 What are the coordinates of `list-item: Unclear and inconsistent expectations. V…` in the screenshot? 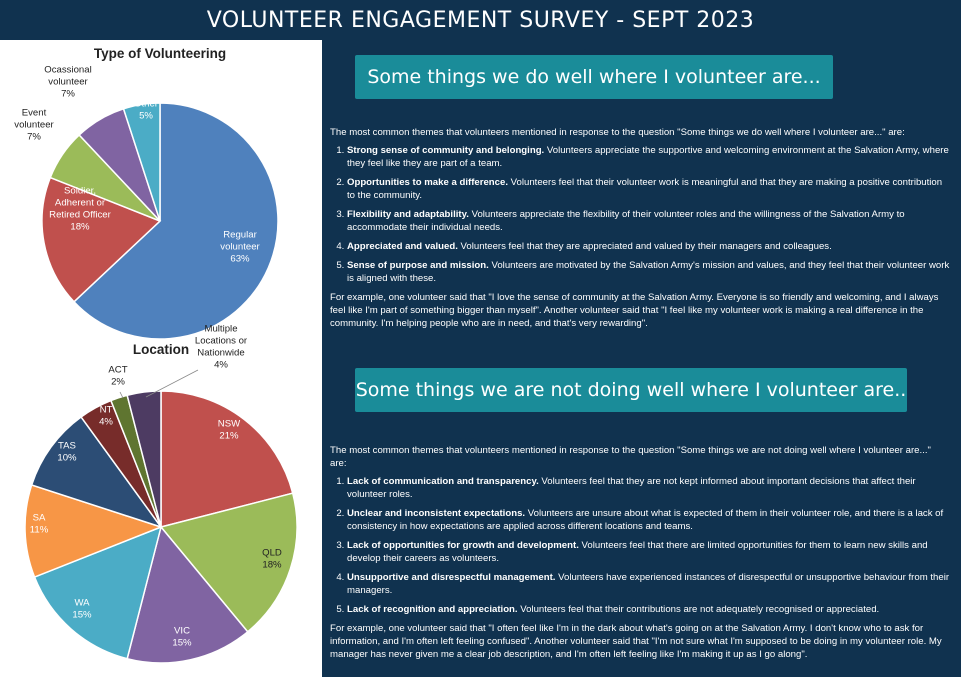 It's located at (648, 520).